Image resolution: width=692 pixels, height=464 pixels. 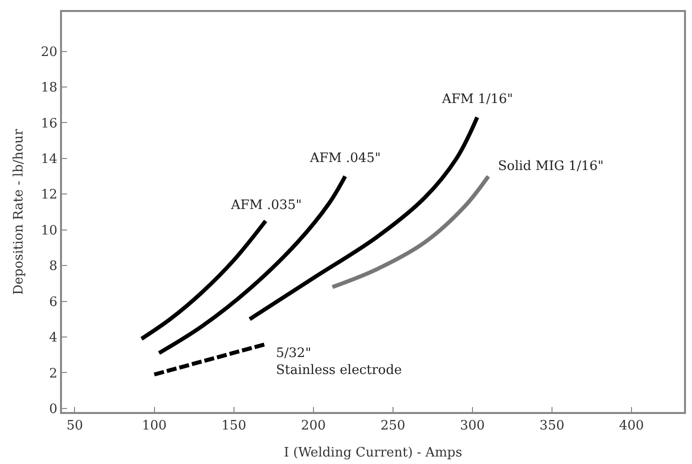 What do you see at coordinates (373, 453) in the screenshot?
I see `x-axis-title: I (Welding Current) - Amps` at bounding box center [373, 453].